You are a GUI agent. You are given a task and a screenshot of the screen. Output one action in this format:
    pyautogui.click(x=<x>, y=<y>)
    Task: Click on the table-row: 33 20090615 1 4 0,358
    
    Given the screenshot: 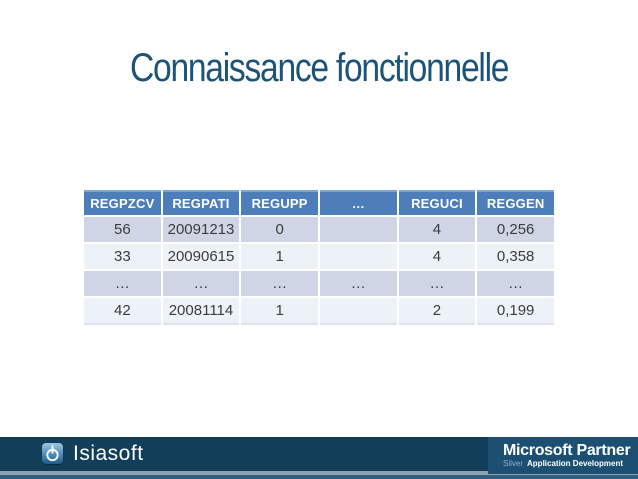 What is the action you would take?
    pyautogui.click(x=319, y=256)
    